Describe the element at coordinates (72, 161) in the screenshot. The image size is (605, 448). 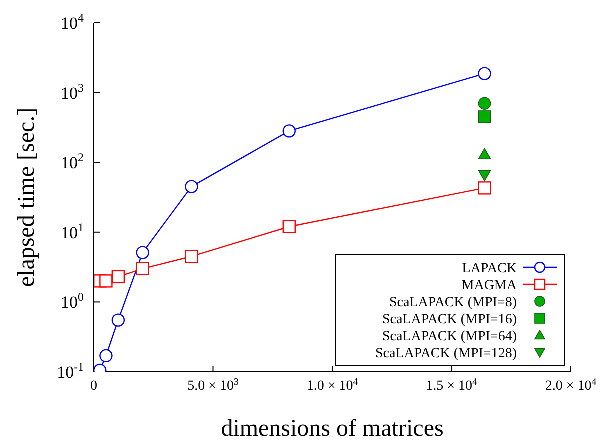
I see `y-tick-label: 10$^{2}$` at that location.